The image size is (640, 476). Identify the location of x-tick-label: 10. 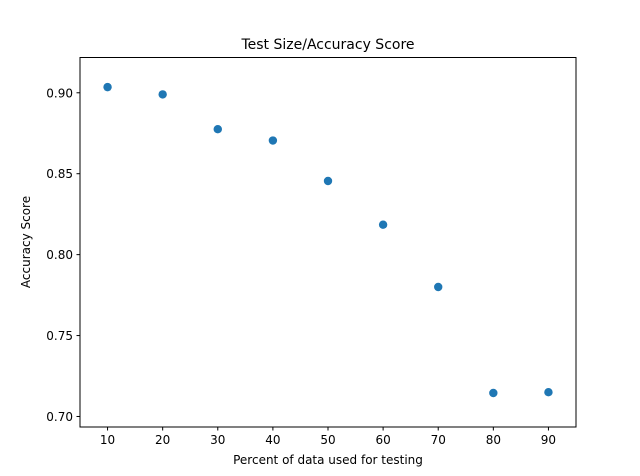
(107, 440).